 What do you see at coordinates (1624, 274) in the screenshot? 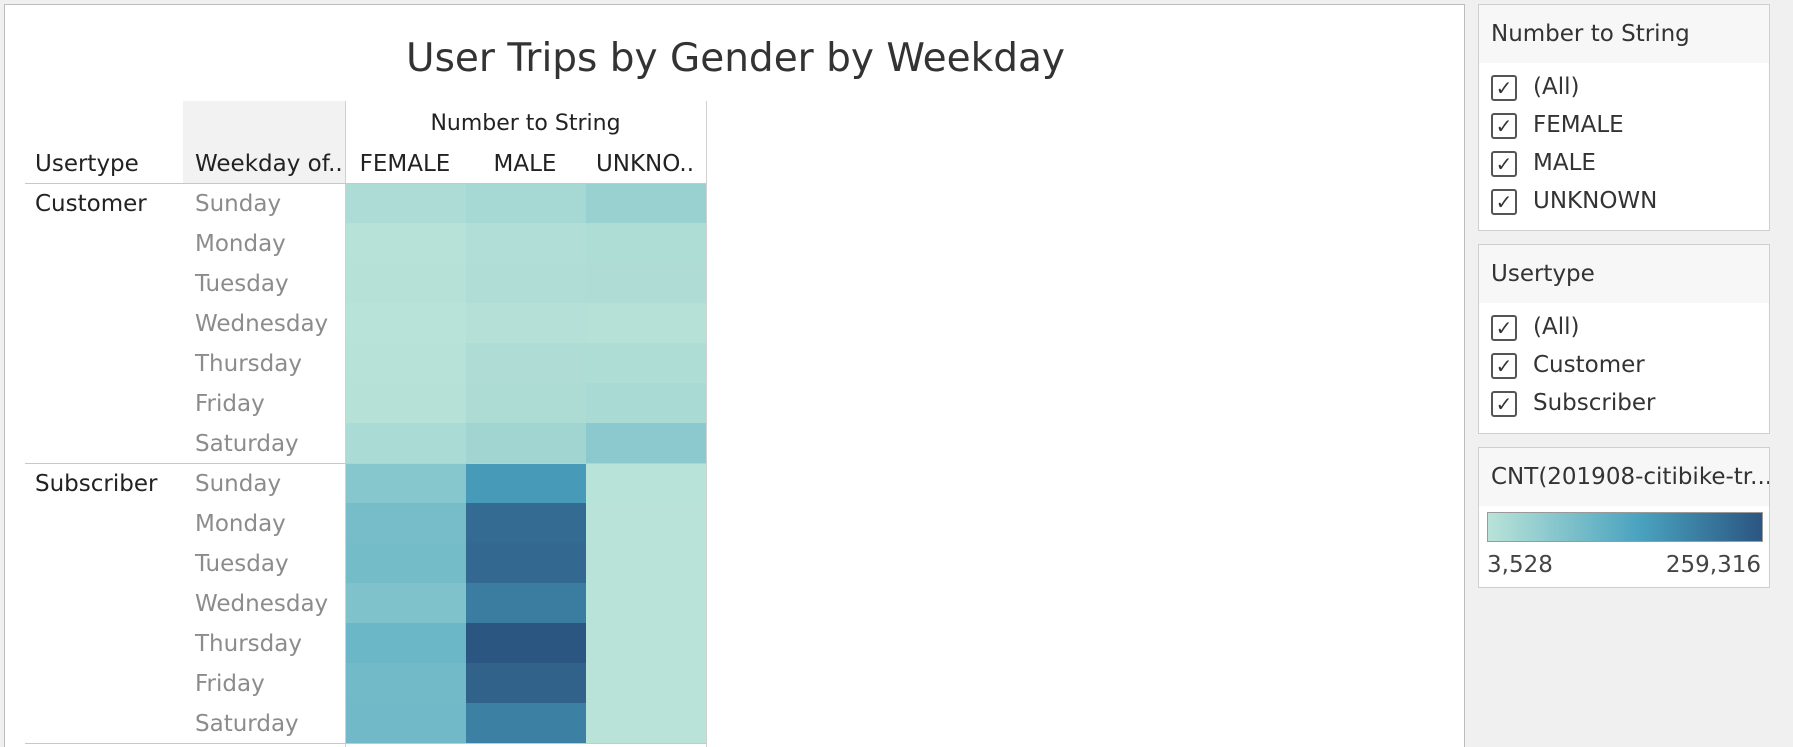
I see `usertype-filter-title: Usertype` at bounding box center [1624, 274].